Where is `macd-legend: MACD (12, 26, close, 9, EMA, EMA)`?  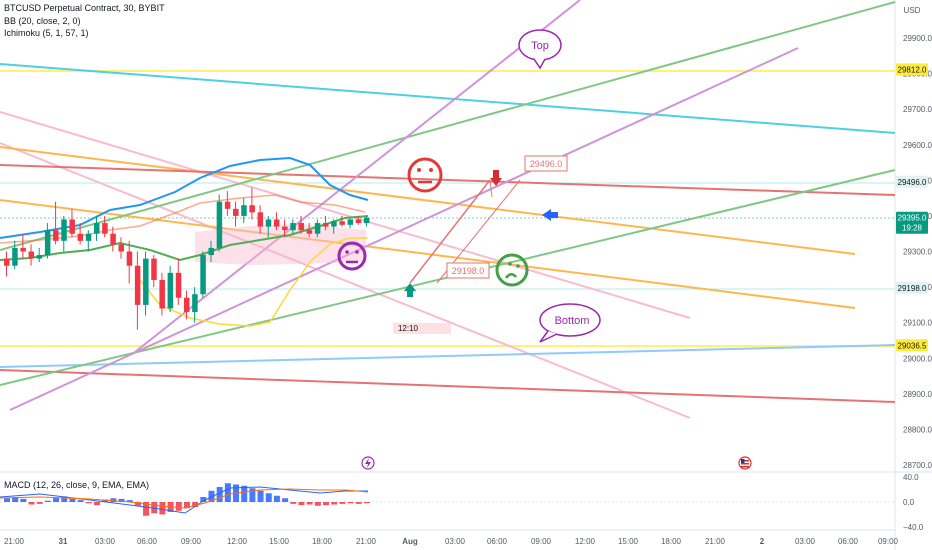
macd-legend: MACD (12, 26, close, 9, EMA, EMA) is located at coordinates (77, 485).